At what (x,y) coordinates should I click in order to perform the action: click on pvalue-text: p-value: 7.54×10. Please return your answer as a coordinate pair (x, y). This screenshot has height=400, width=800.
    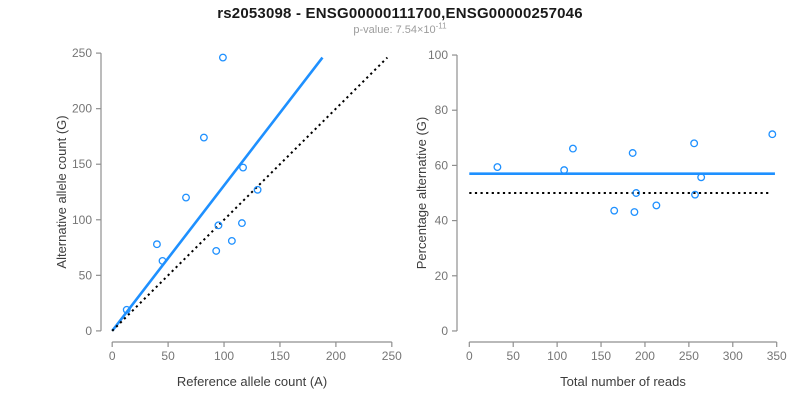
    Looking at the image, I should click on (394, 30).